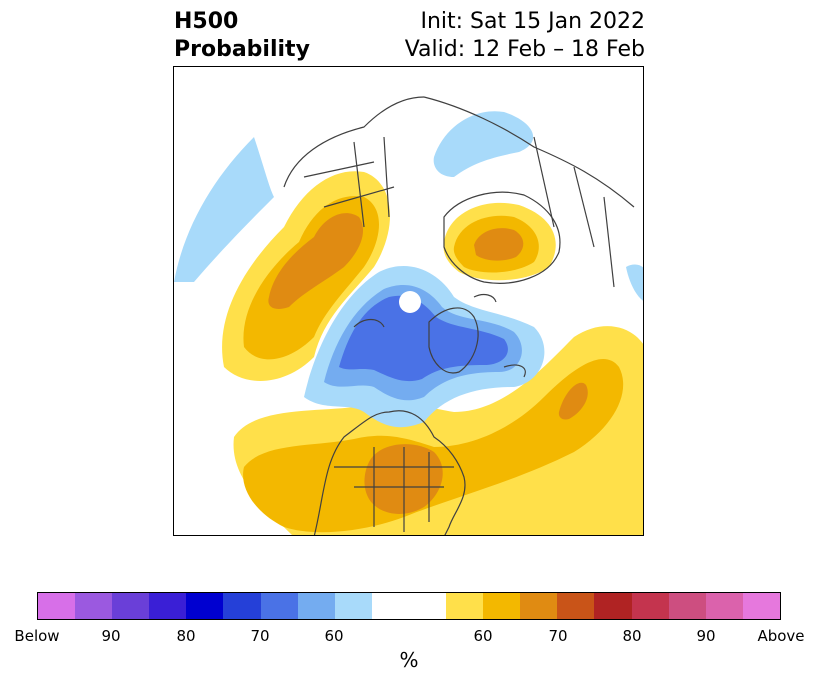 Image resolution: width=819 pixels, height=686 pixels. I want to click on light-blue-region-east-edge, so click(634, 282).